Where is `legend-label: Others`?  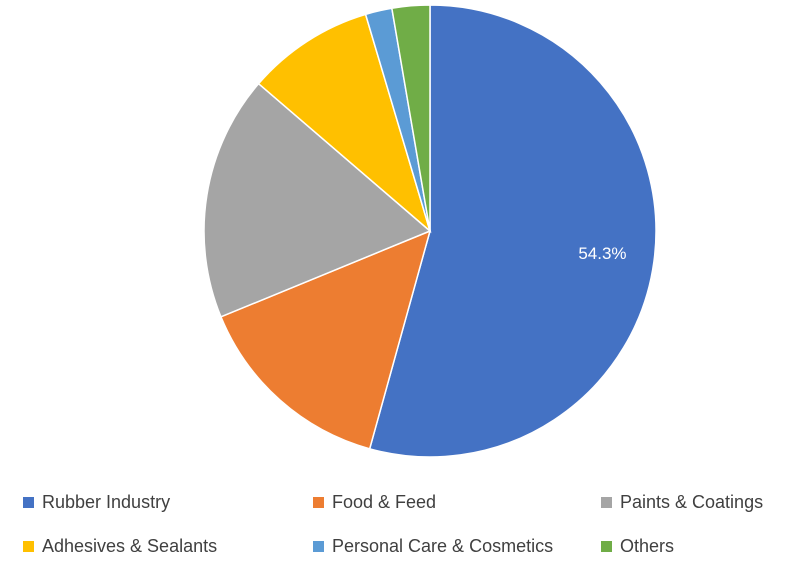 legend-label: Others is located at coordinates (647, 545).